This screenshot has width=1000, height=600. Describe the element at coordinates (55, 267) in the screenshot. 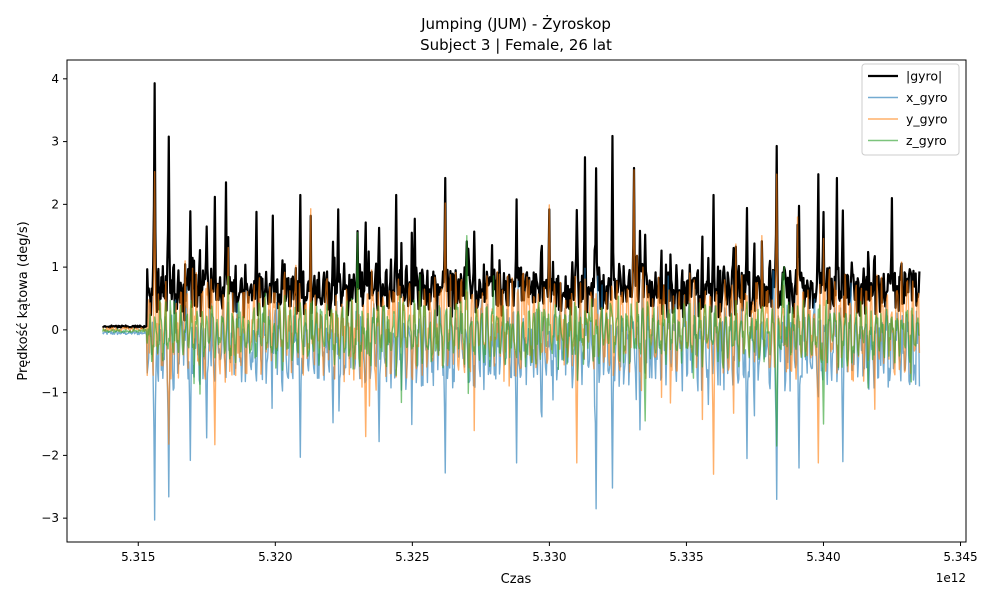

I see `y-tick-label: 1` at that location.